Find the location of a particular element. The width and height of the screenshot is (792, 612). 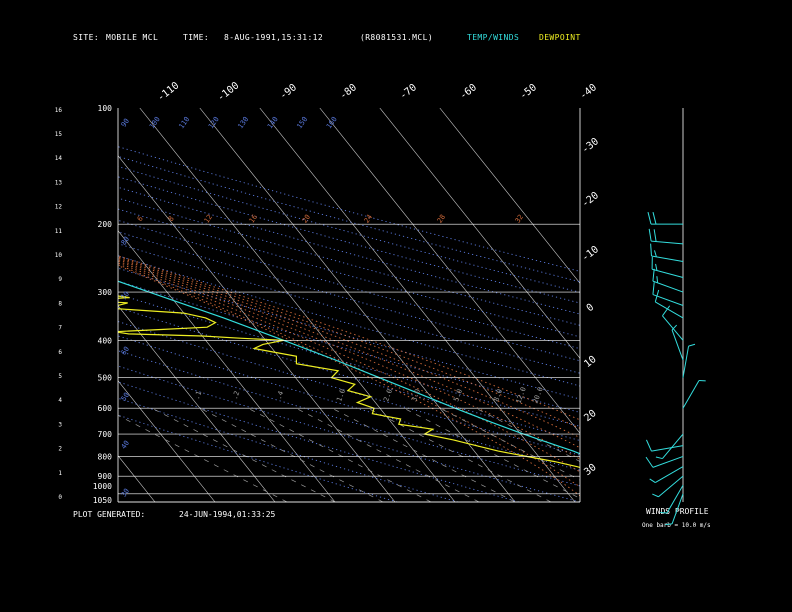

isotherm-label: 20 is located at coordinates (590, 416).